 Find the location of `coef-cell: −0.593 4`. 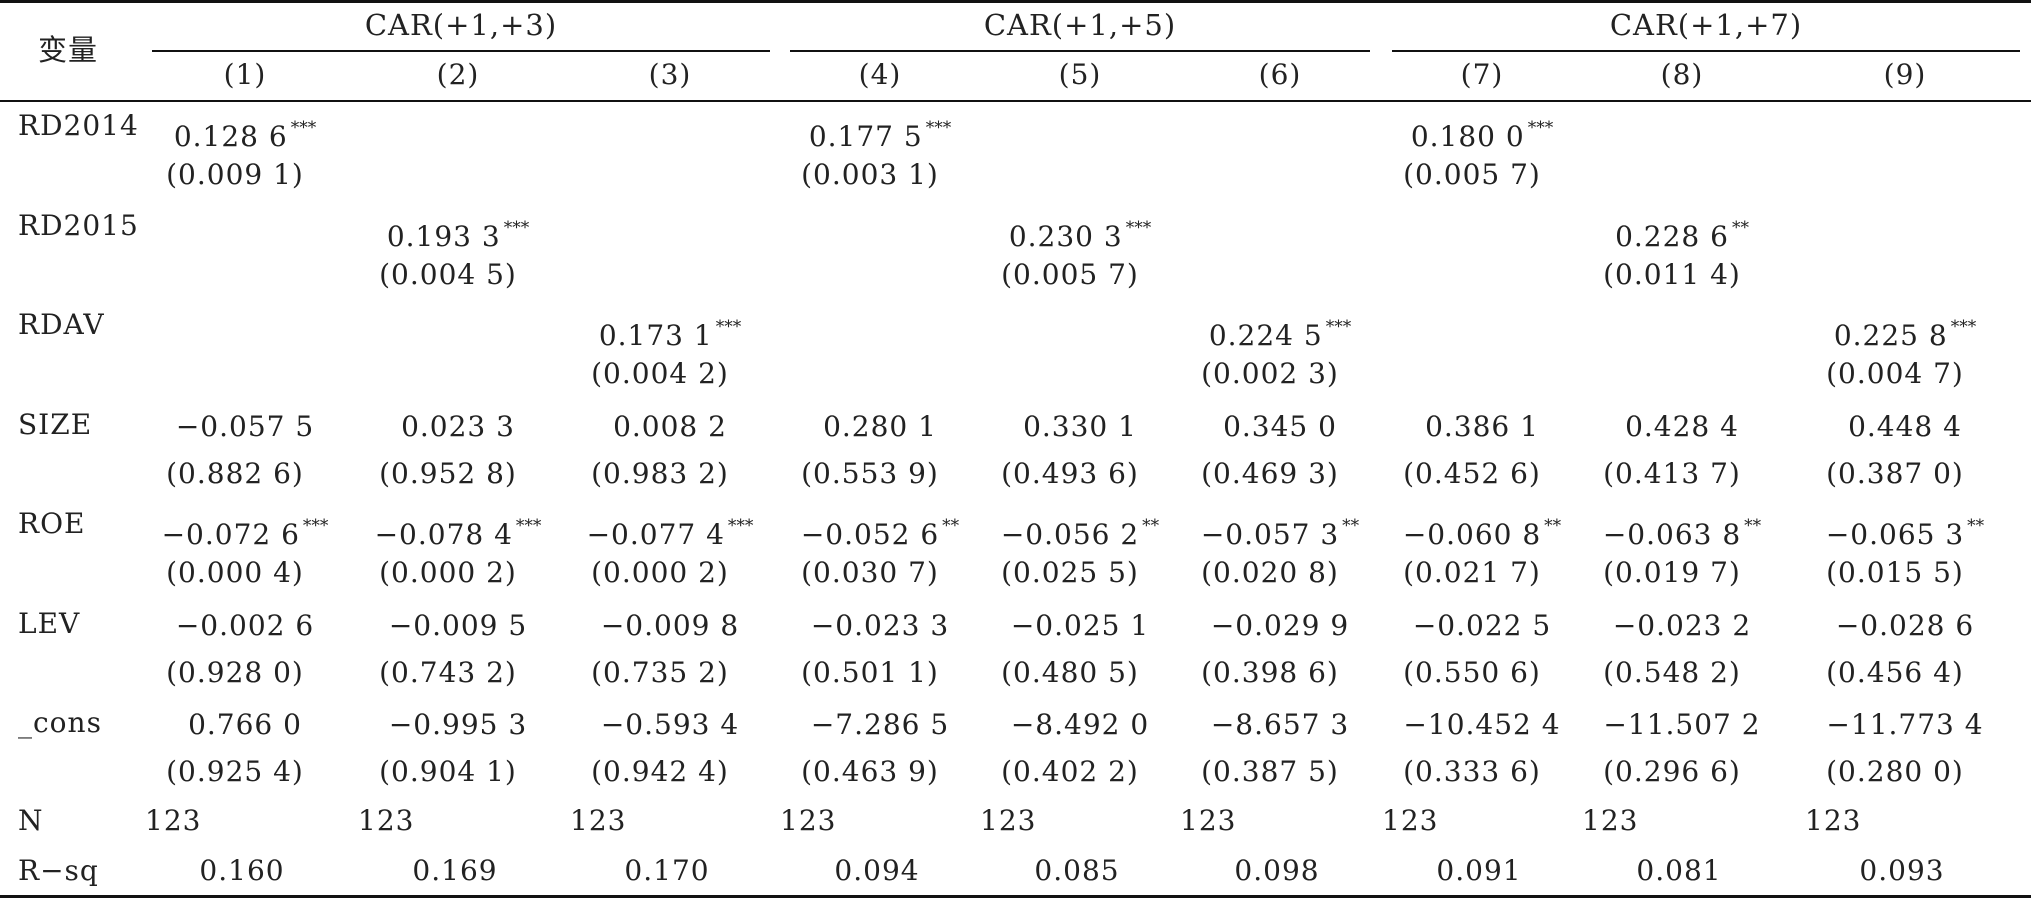

coef-cell: −0.593 4 is located at coordinates (670, 725).